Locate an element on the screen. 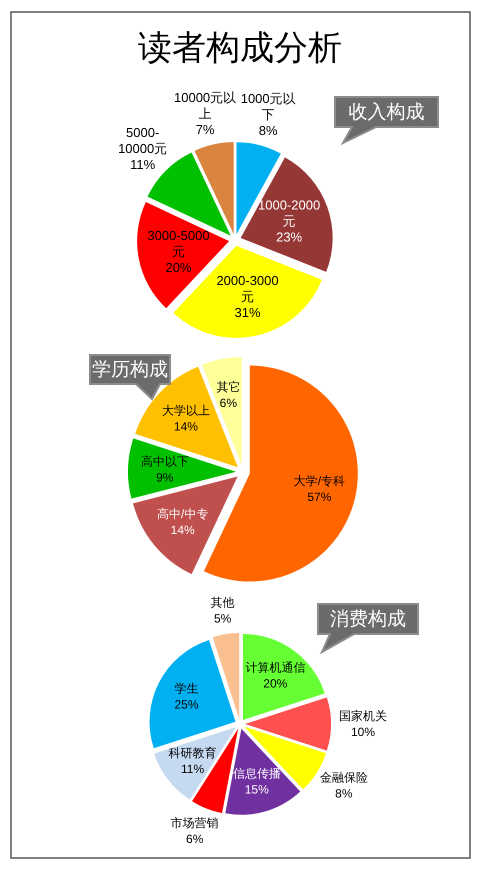 This screenshot has width=480, height=870. slice-label: 3000-5000元 is located at coordinates (178, 242).